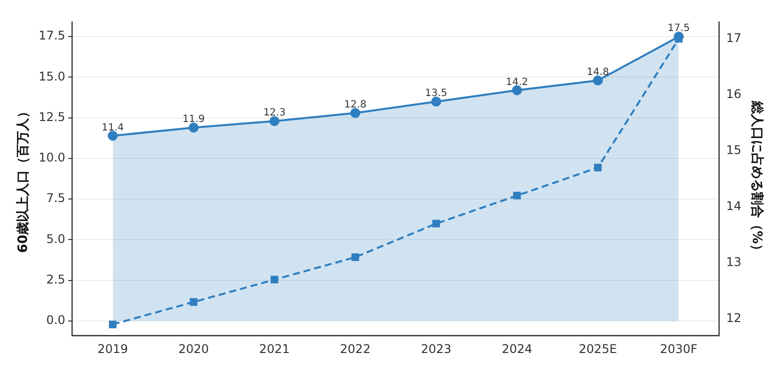 The image size is (780, 372). I want to click on data-label: 14.2, so click(517, 82).